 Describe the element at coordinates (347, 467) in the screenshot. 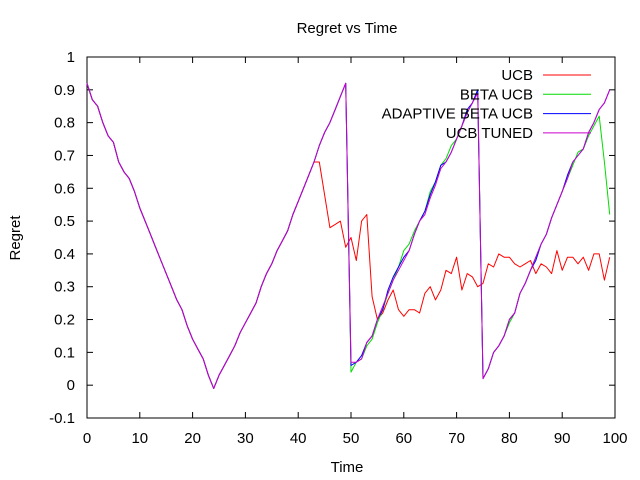

I see `x-axis-label: Time` at that location.